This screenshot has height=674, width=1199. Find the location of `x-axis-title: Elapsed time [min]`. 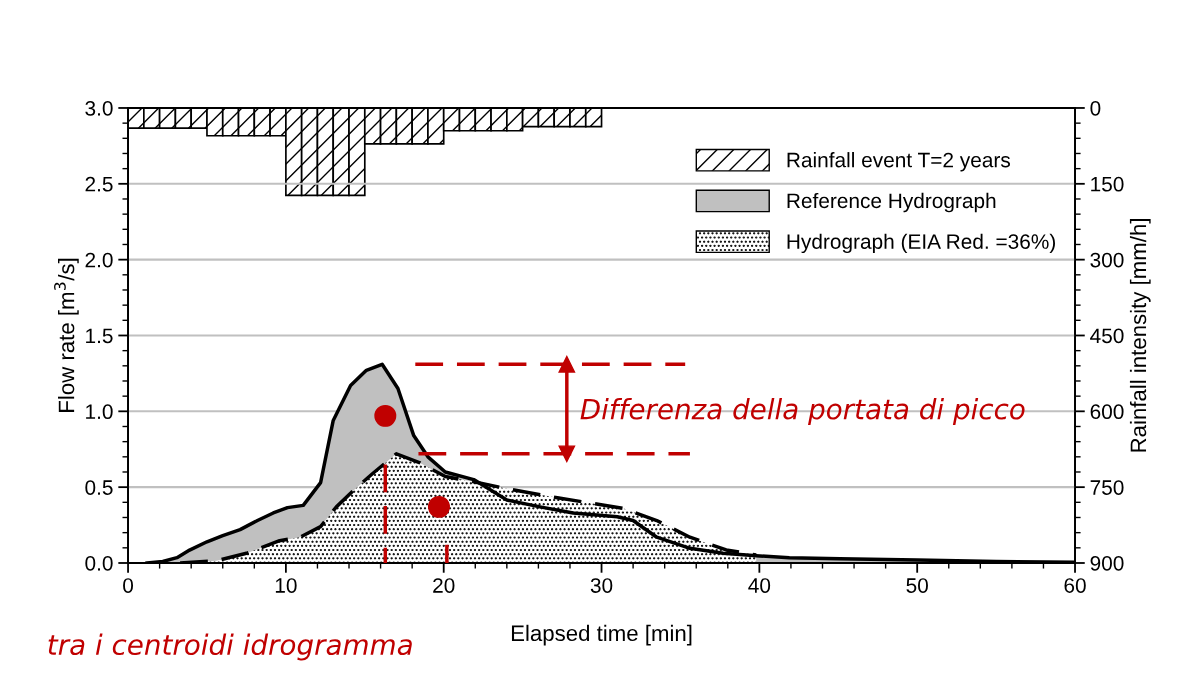

x-axis-title: Elapsed time [min] is located at coordinates (601, 635).